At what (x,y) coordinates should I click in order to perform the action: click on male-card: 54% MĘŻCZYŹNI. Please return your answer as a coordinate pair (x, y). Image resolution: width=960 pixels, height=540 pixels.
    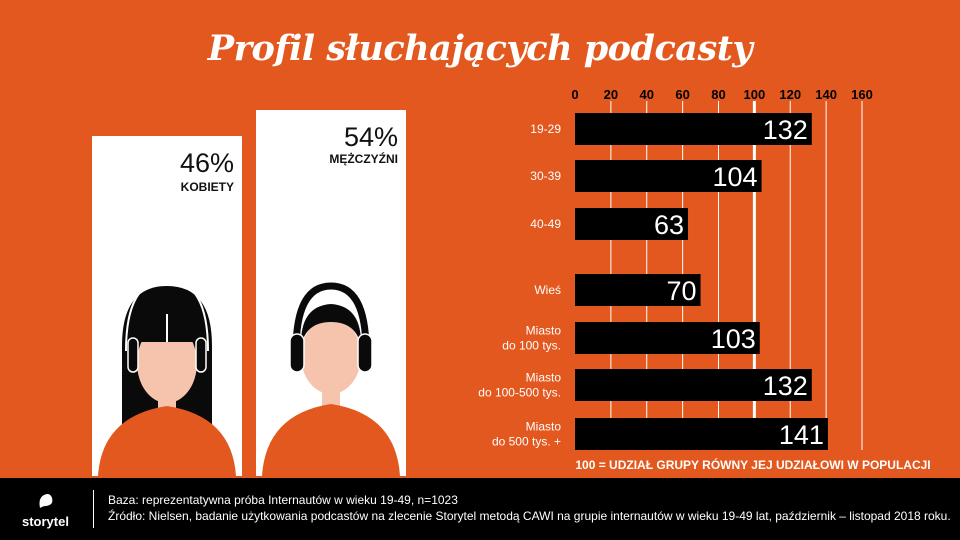
    Looking at the image, I should click on (331, 293).